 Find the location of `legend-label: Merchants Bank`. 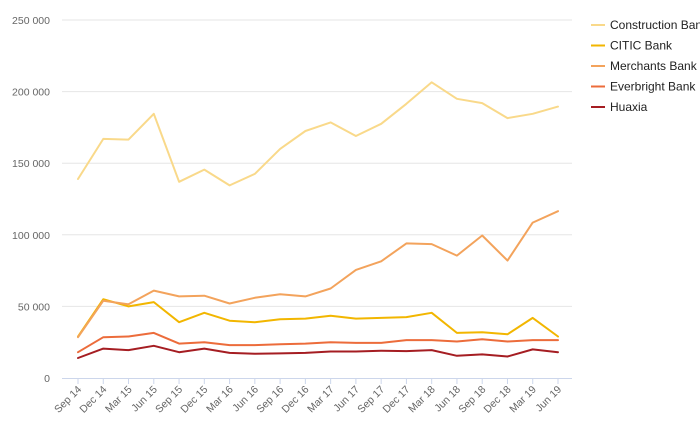

legend-label: Merchants Bank is located at coordinates (654, 66).